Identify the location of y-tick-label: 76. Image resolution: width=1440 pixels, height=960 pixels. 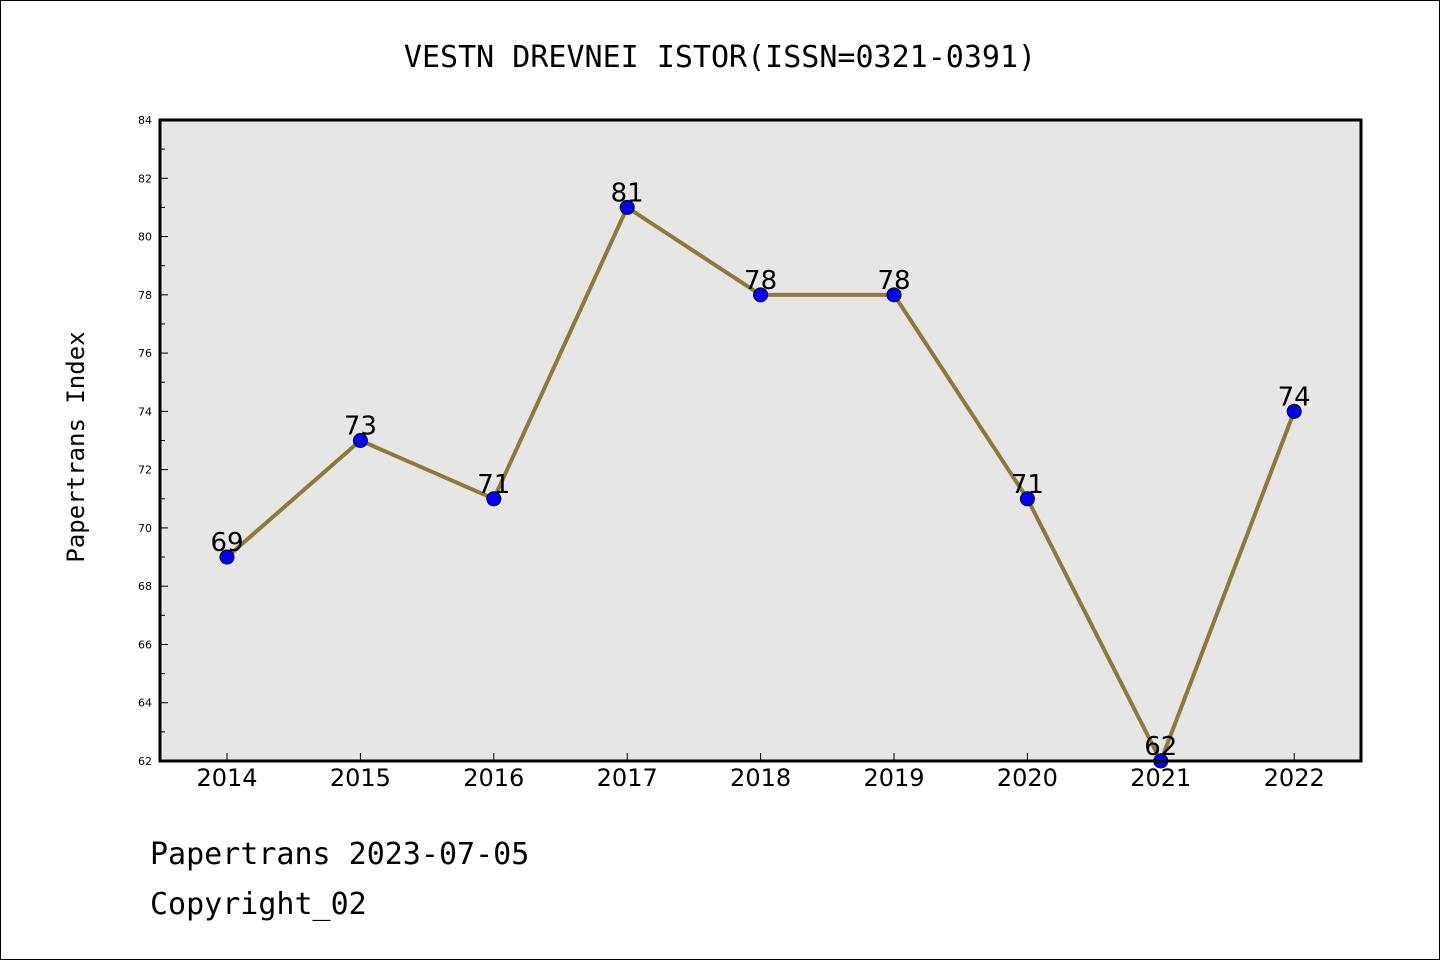
(145, 353).